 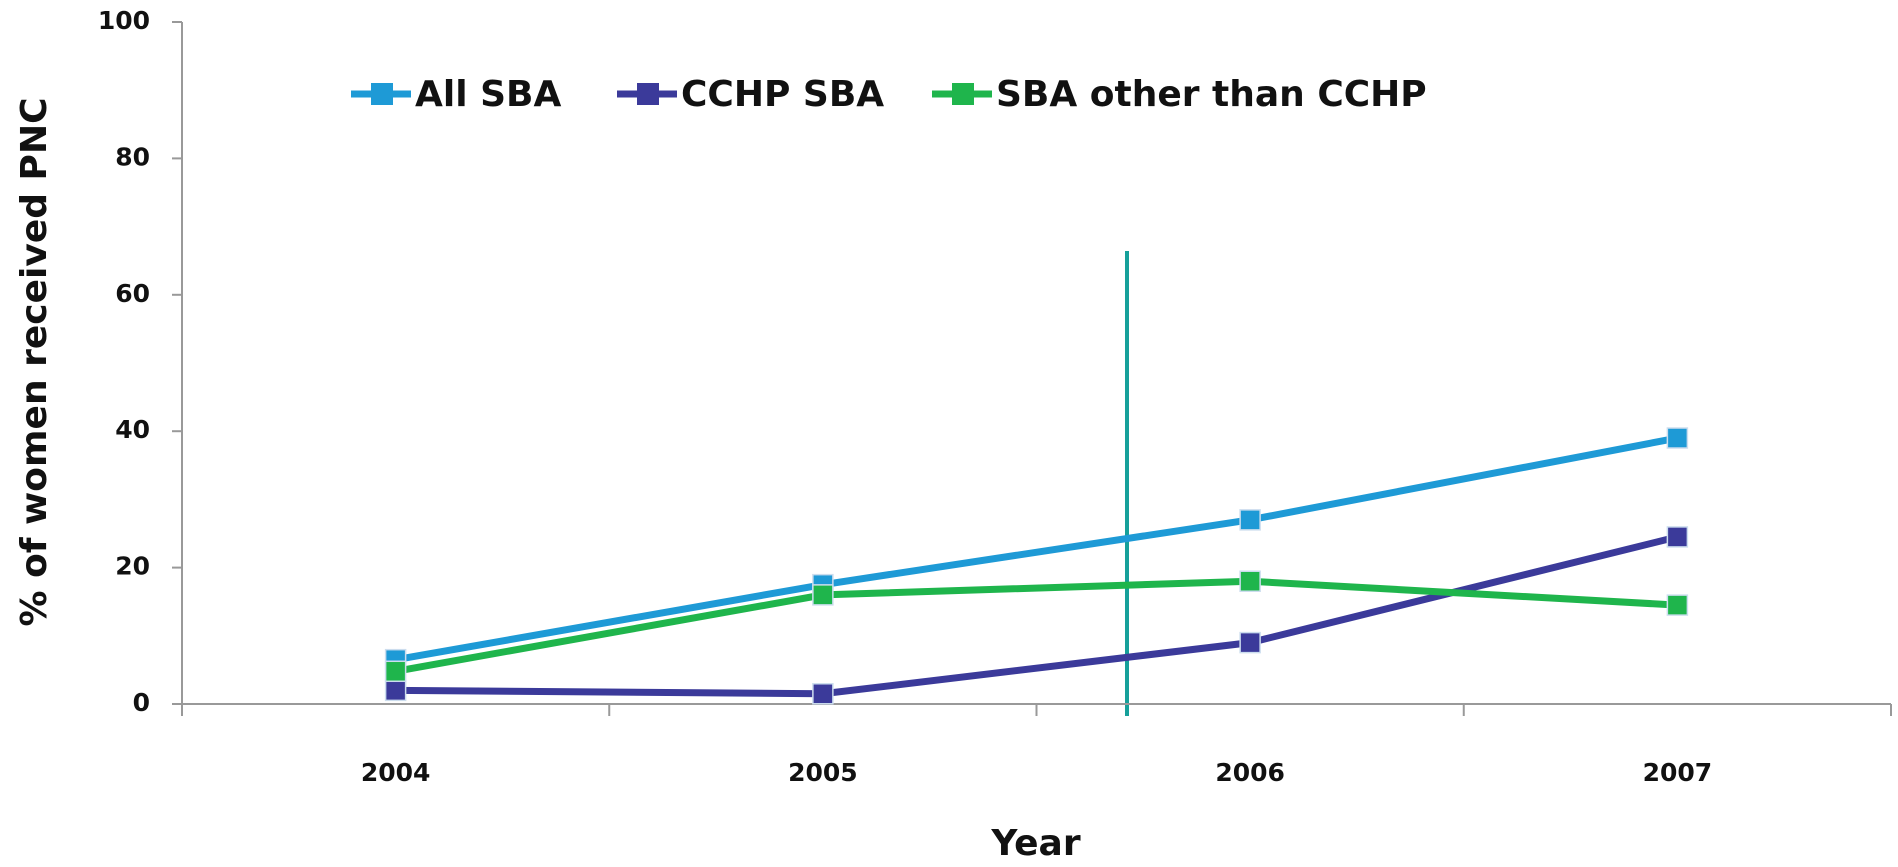 I want to click on x-tick-label: 2007, so click(x=1678, y=772).